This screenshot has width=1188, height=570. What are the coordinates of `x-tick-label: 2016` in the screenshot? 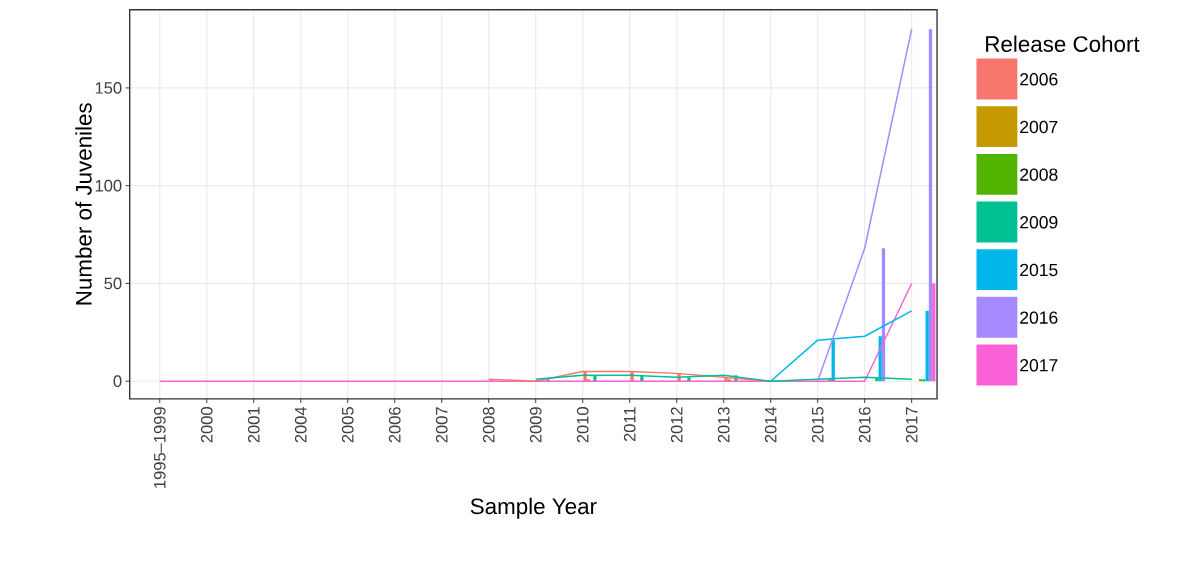 It's located at (864, 425).